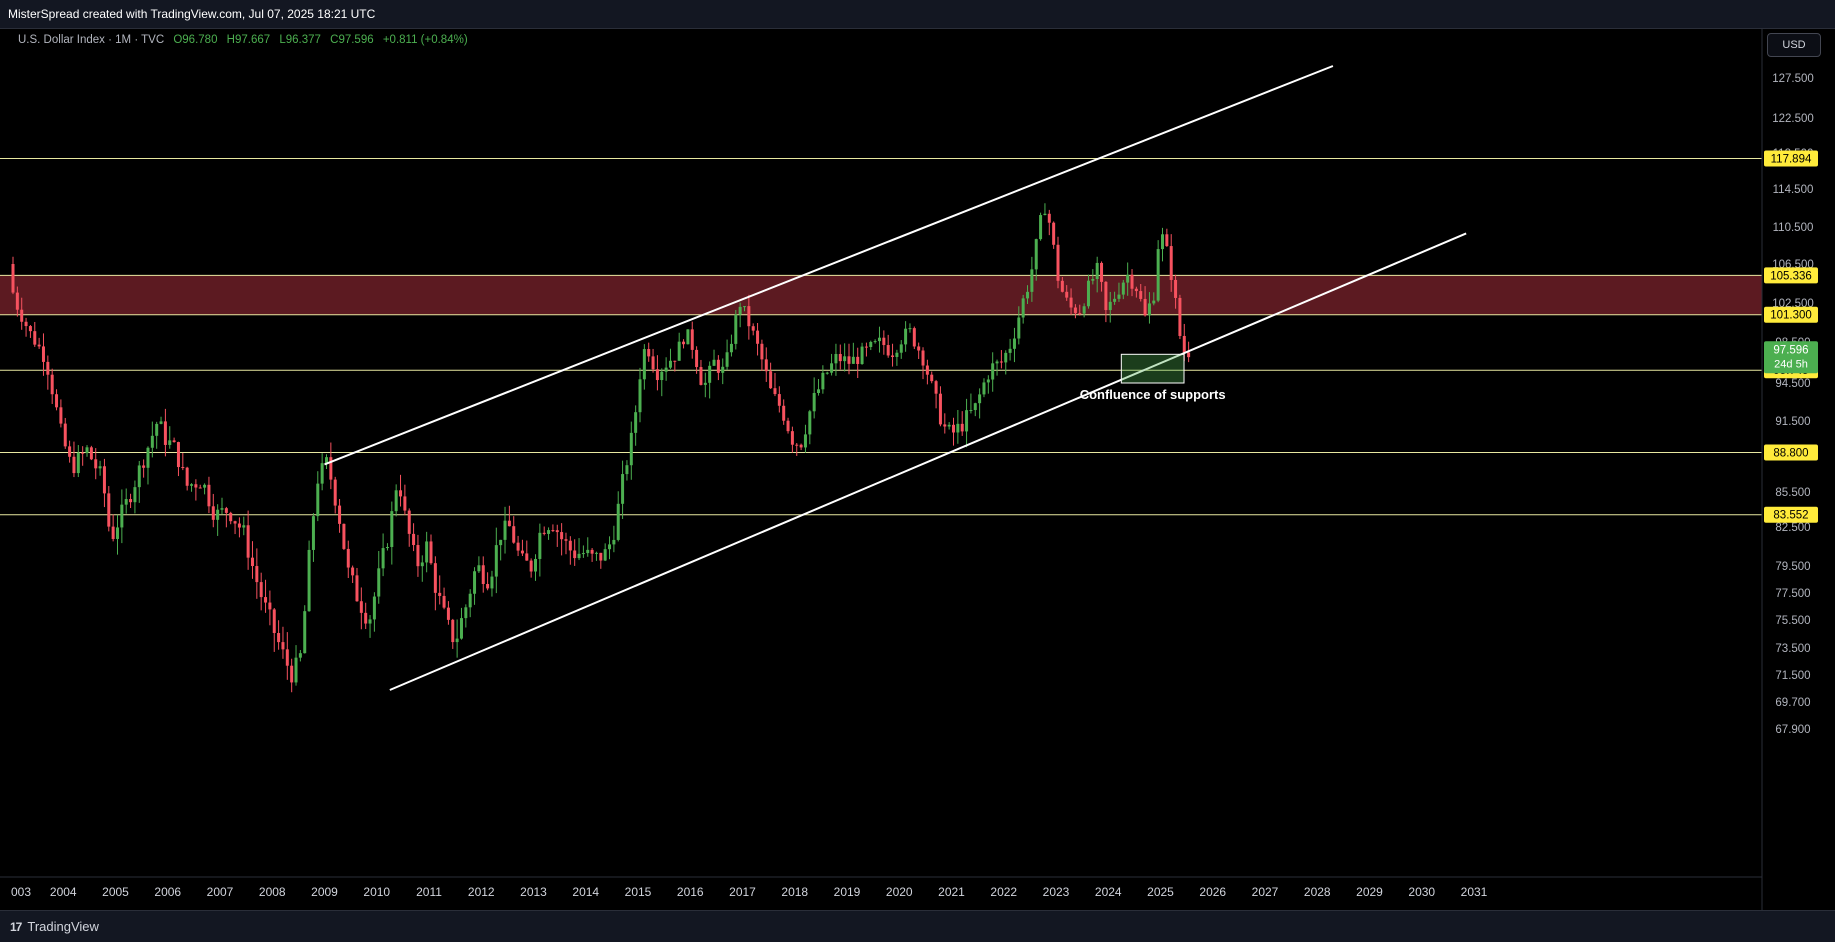  Describe the element at coordinates (881, 295) in the screenshot. I see `resistance-zone` at that location.